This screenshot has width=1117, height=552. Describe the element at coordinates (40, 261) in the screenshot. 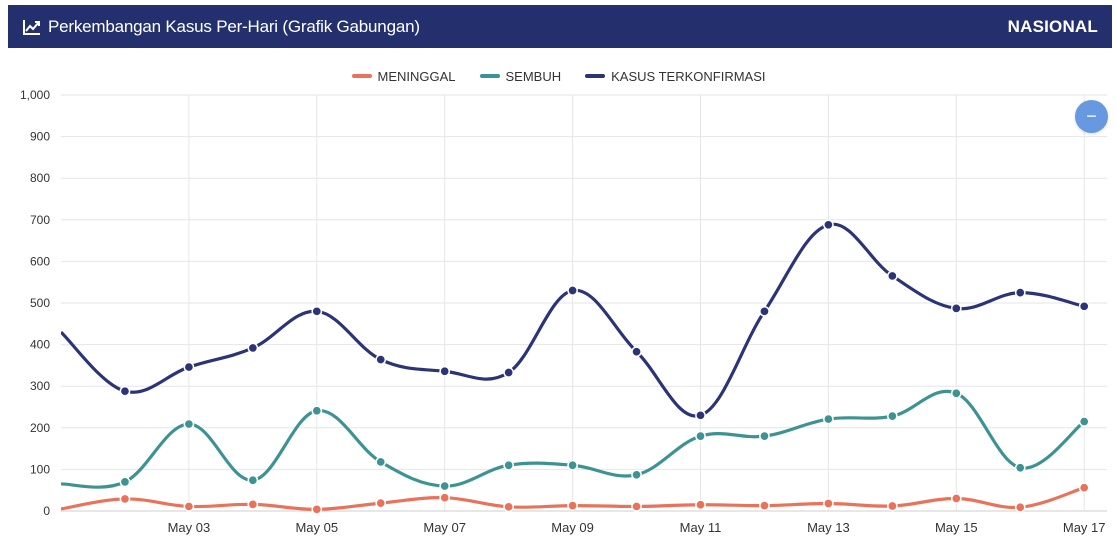

I see `y-tick-label: 600` at that location.